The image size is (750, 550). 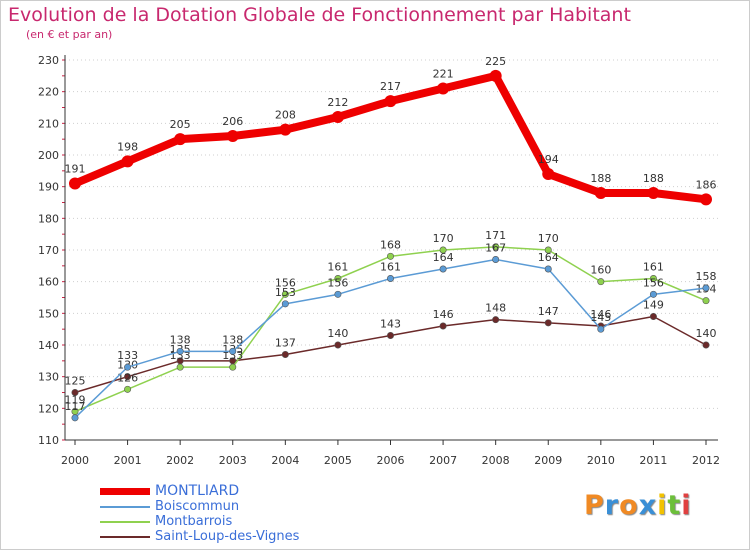 What do you see at coordinates (125, 491) in the screenshot?
I see `legend-swatch-montliard` at bounding box center [125, 491].